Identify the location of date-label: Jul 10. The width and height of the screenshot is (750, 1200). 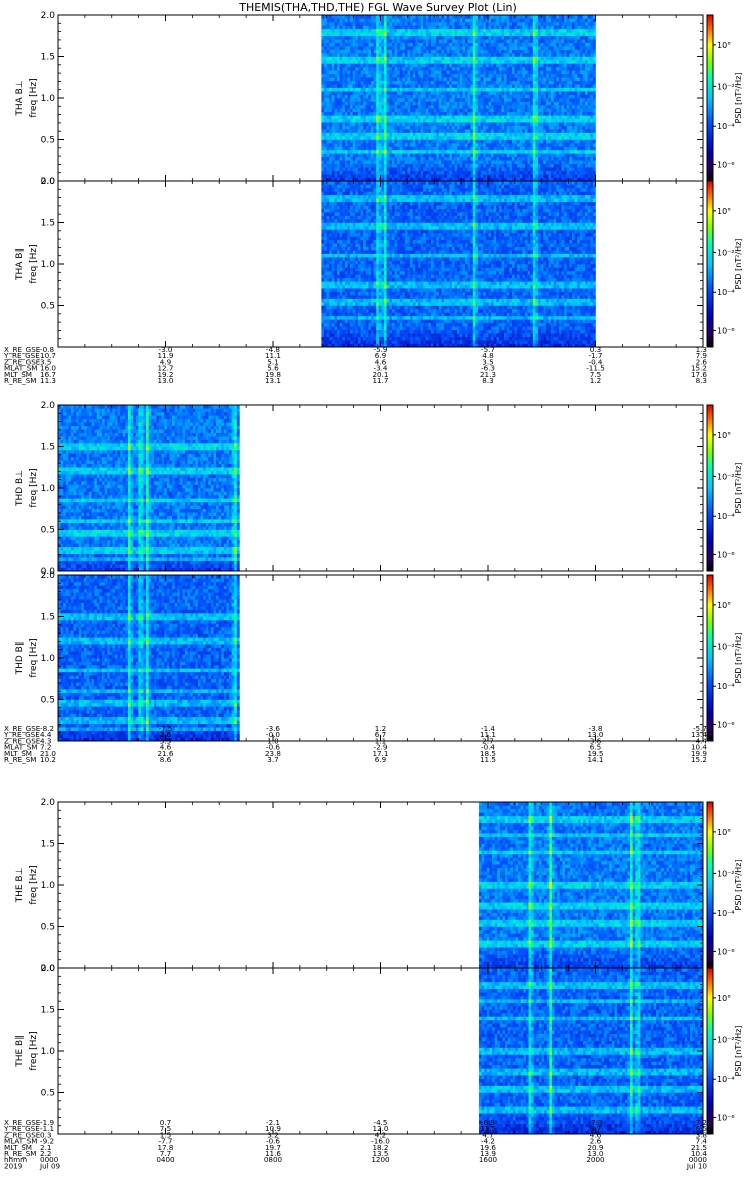
(697, 1165).